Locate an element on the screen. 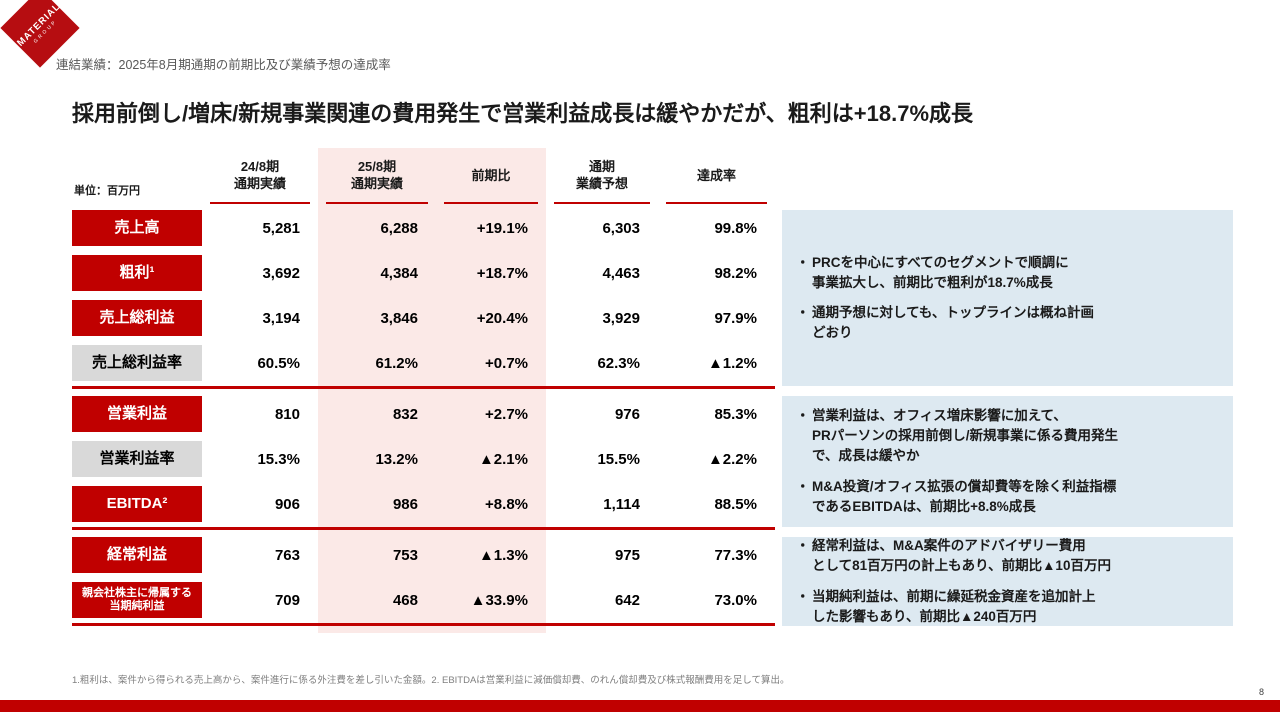 The height and width of the screenshot is (720, 1280). row-label: 営業利益 is located at coordinates (137, 414).